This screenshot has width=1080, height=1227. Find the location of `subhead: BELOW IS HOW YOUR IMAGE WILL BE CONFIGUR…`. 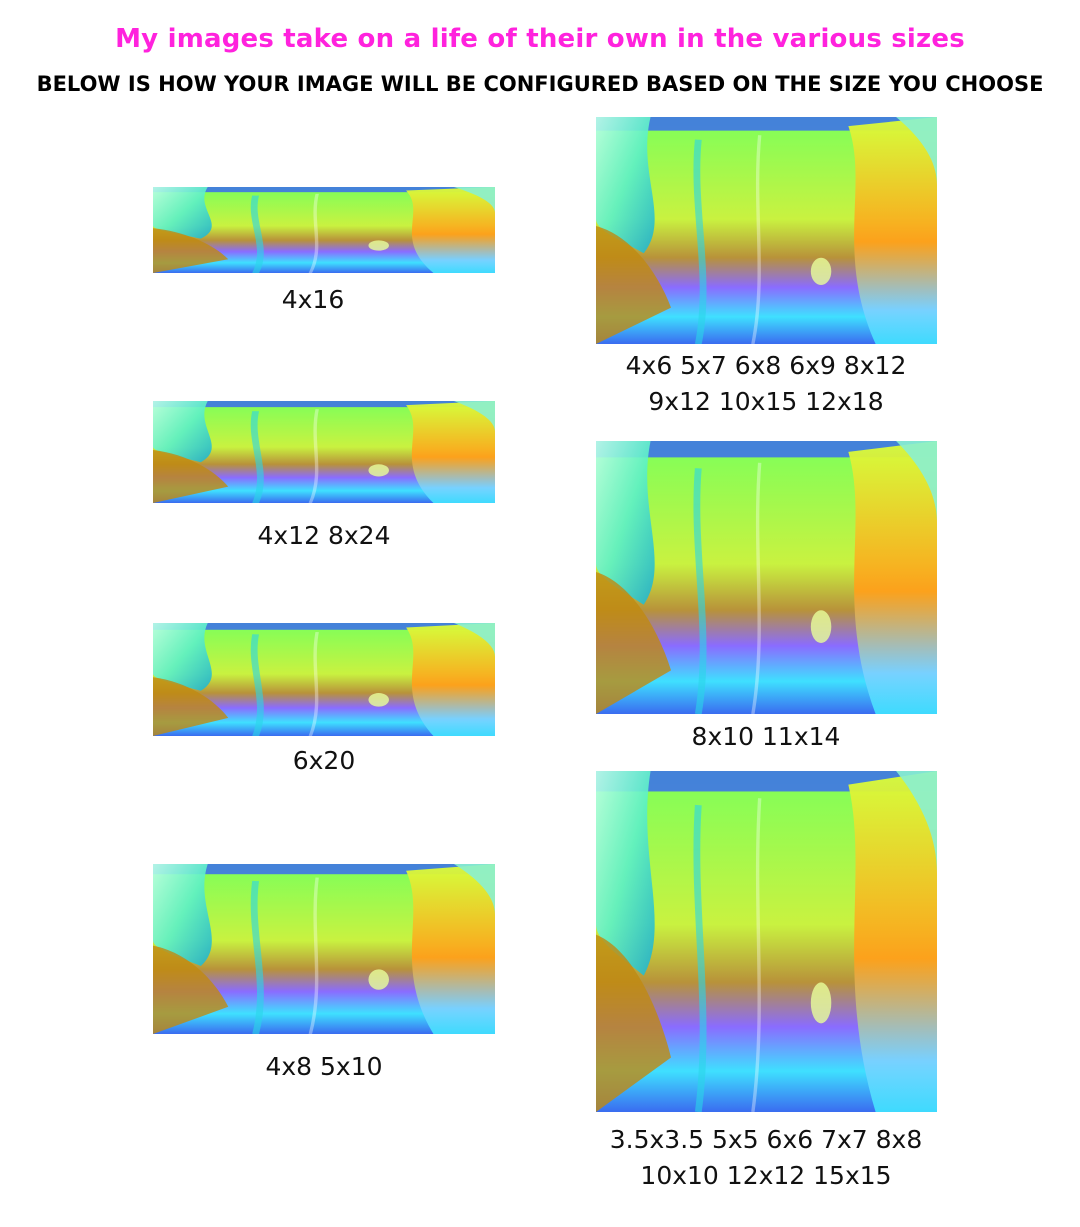

subhead: BELOW IS HOW YOUR IMAGE WILL BE CONFIGUR… is located at coordinates (540, 84).